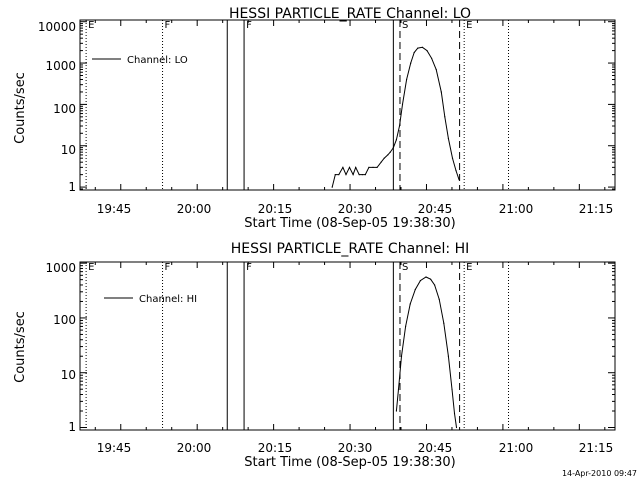 Image resolution: width=640 pixels, height=480 pixels. Describe the element at coordinates (349, 462) in the screenshot. I see `panel-hi-x-axis-title: Start Time (08-Sep-05 19:38:30)` at that location.